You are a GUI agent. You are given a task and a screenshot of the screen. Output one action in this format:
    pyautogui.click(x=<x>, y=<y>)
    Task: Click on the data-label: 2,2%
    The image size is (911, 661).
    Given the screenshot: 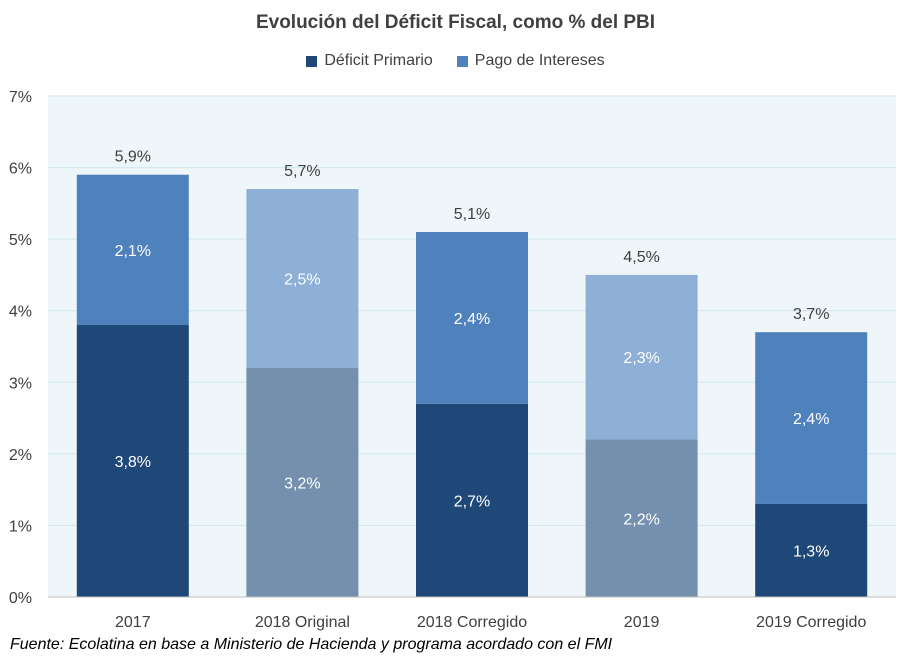 What is the action you would take?
    pyautogui.click(x=641, y=519)
    